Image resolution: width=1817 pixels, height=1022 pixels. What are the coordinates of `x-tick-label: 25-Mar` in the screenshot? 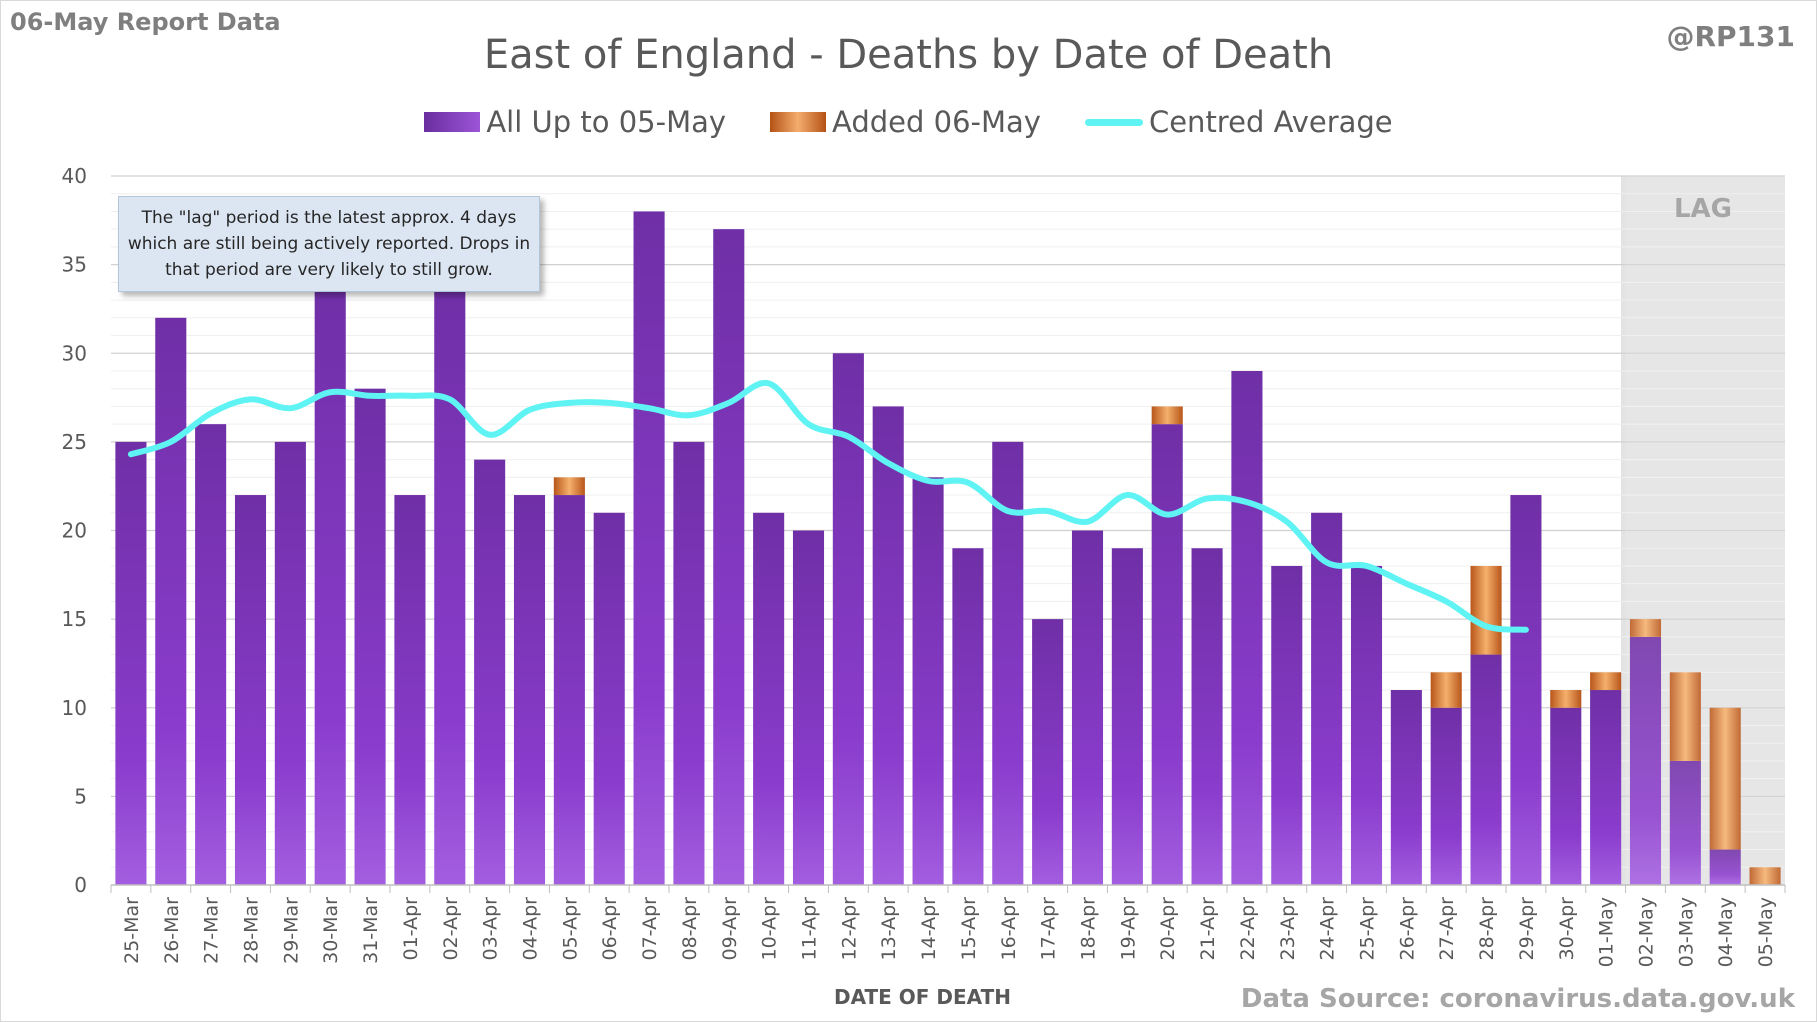 It's located at (132, 930).